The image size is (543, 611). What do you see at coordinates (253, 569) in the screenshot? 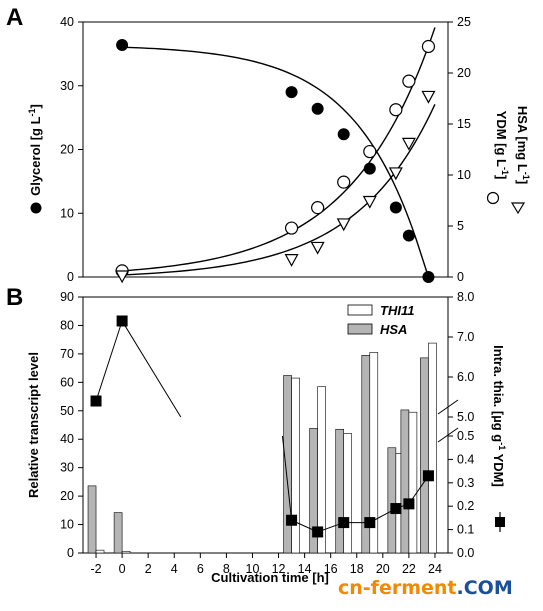
I see `time-tick-label: 10` at bounding box center [253, 569].